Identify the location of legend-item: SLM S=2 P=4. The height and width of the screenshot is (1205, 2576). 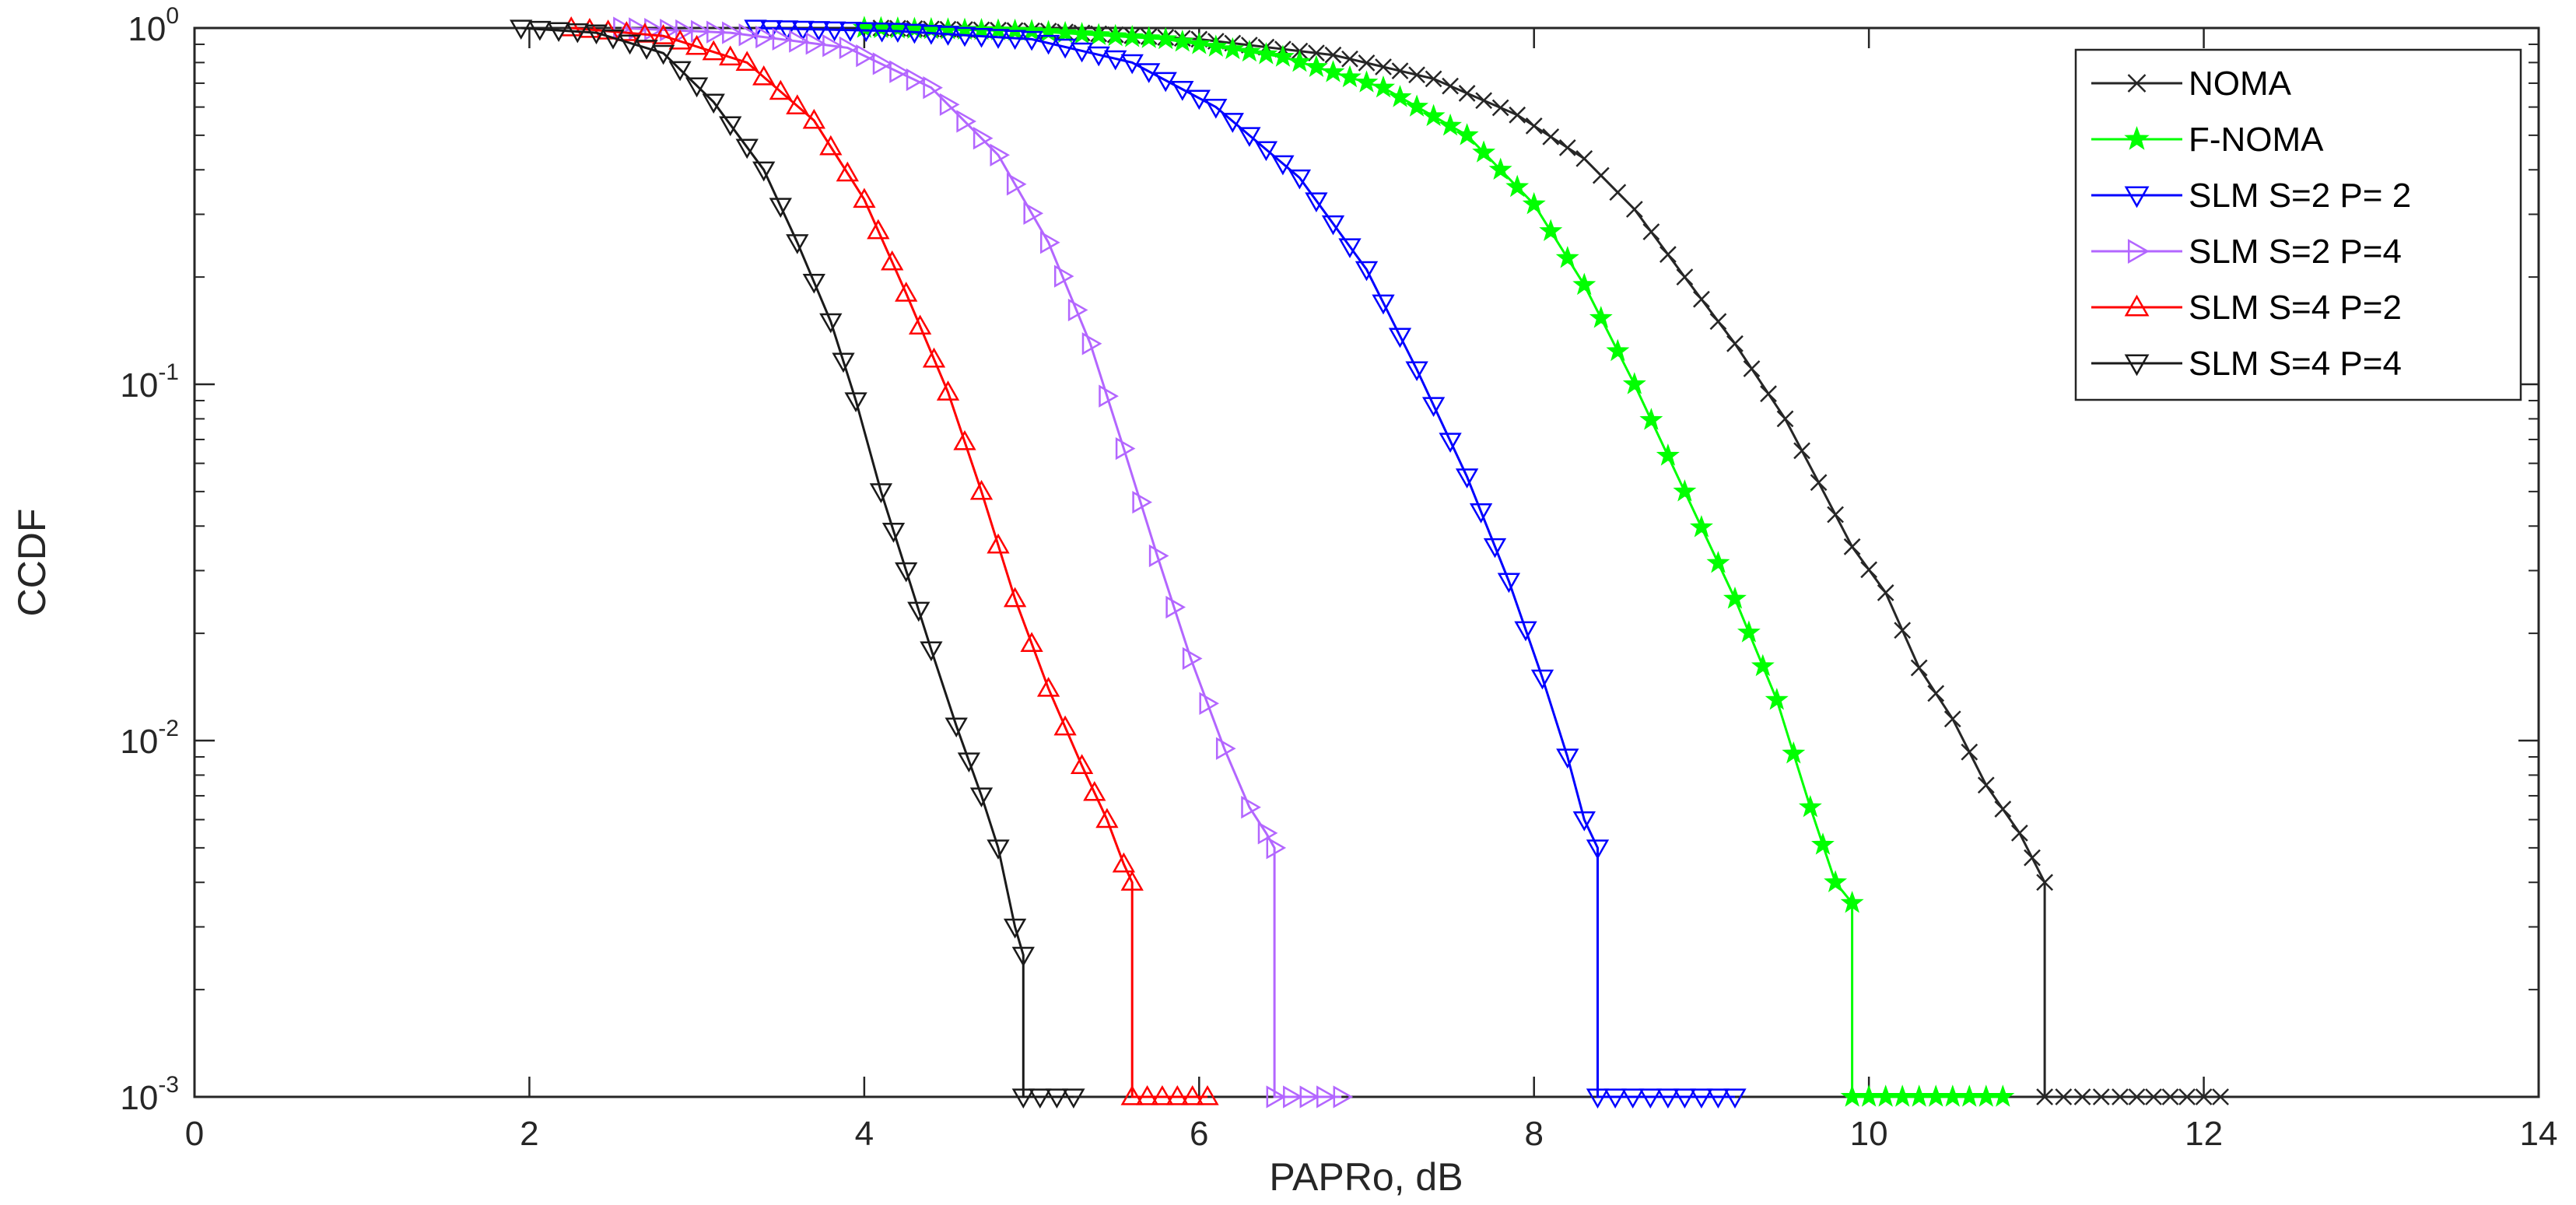
(2246, 252).